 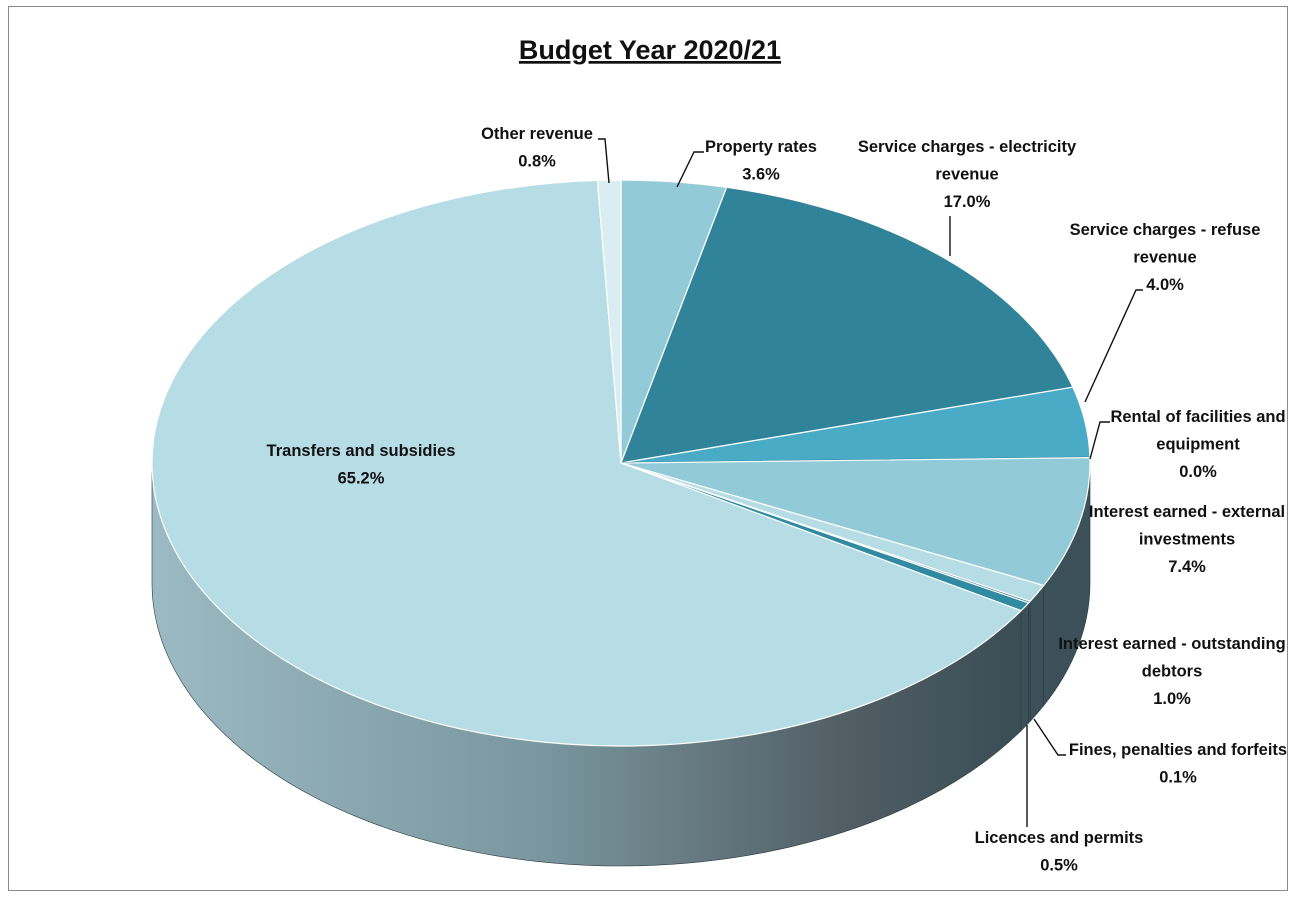 I want to click on leader-line-service-charges-refuse-revenue, so click(x=1113, y=346).